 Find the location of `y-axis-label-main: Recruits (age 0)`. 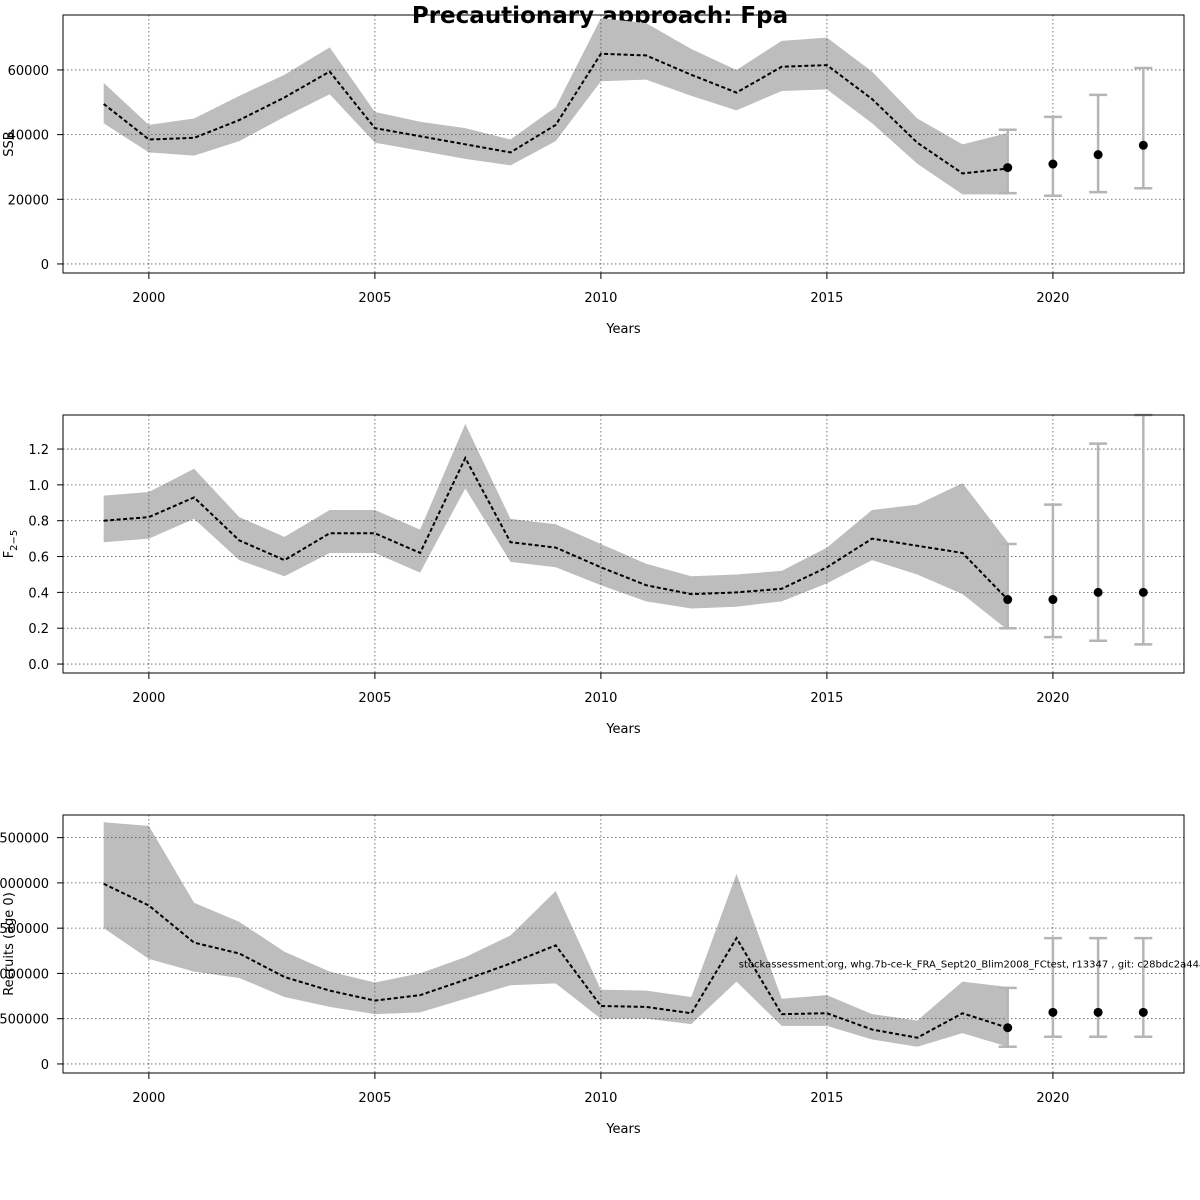

y-axis-label-main: Recruits (age 0) is located at coordinates (9, 944).